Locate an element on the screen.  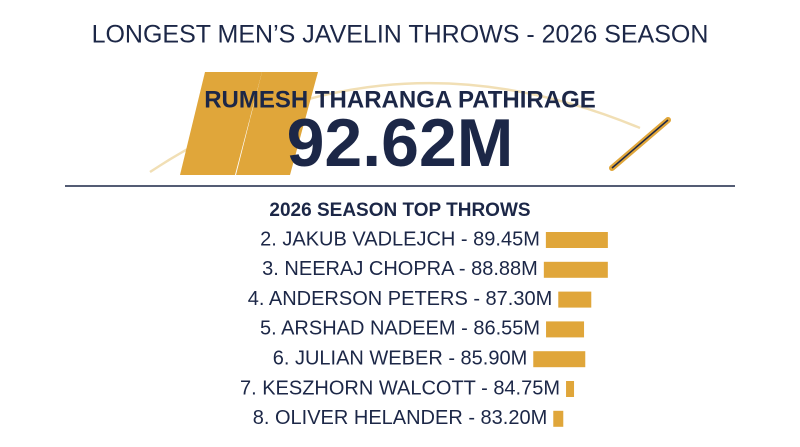
leader-name: RUMESH THARANGA PATHIRAGE is located at coordinates (400, 99).